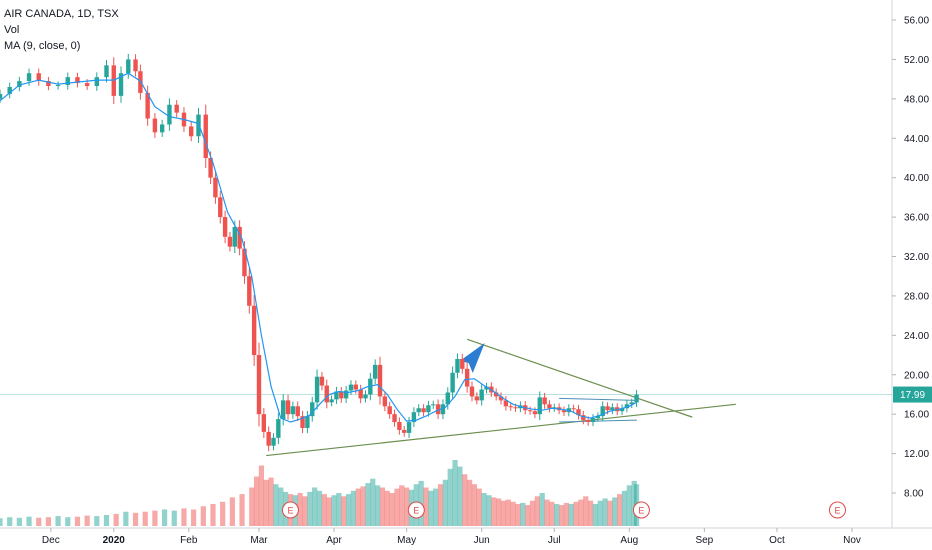  I want to click on price-tick-label: 44.00, so click(916, 139).